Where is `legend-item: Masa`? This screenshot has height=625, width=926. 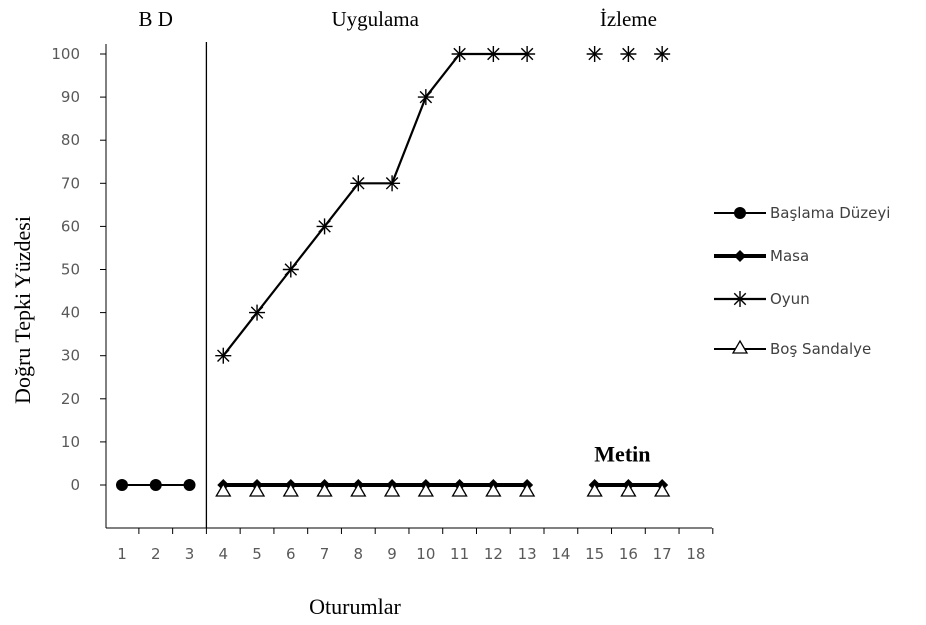
legend-item: Masa is located at coordinates (761, 256).